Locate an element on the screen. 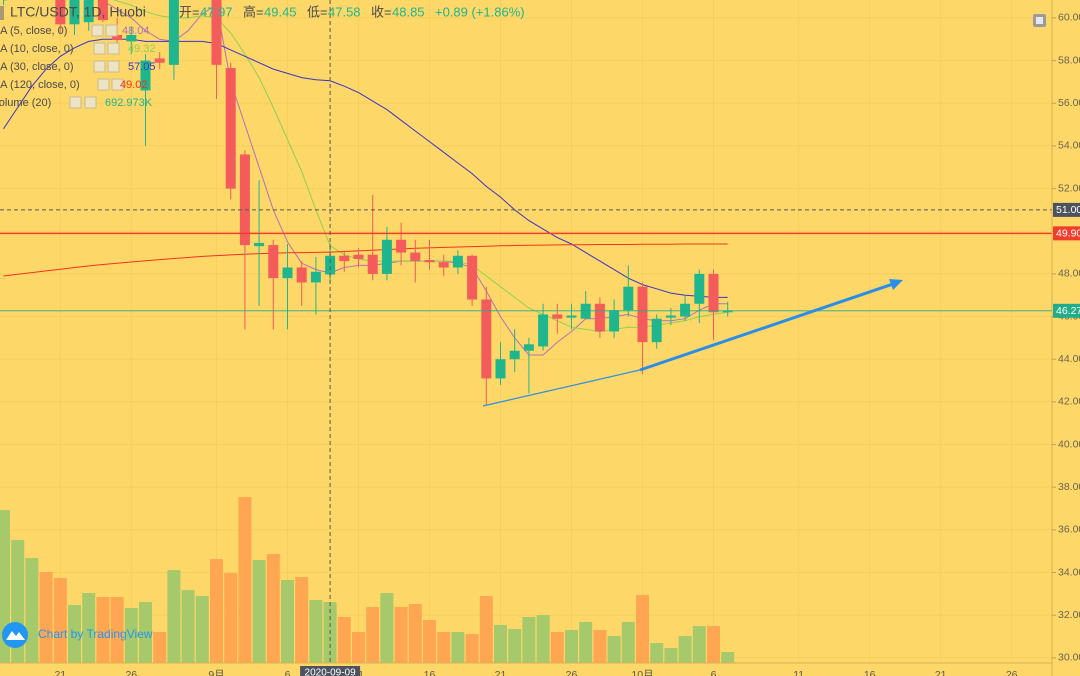  indicator-name: MA (10, close, 0) is located at coordinates (37, 49).